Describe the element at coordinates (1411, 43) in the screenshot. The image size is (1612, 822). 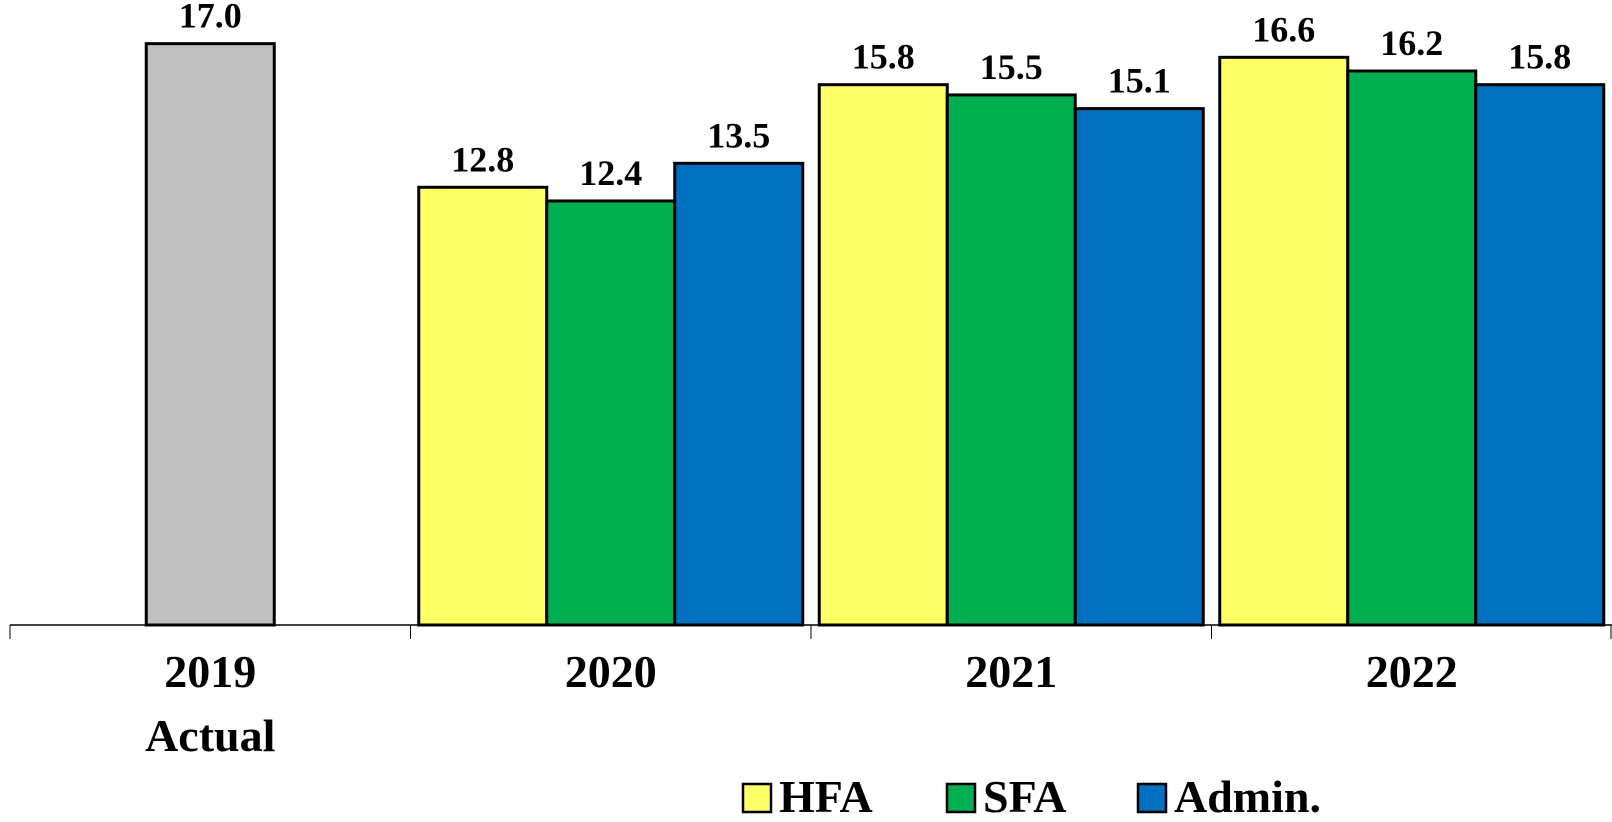
I see `sfa-2022-value-label: 16.2` at that location.